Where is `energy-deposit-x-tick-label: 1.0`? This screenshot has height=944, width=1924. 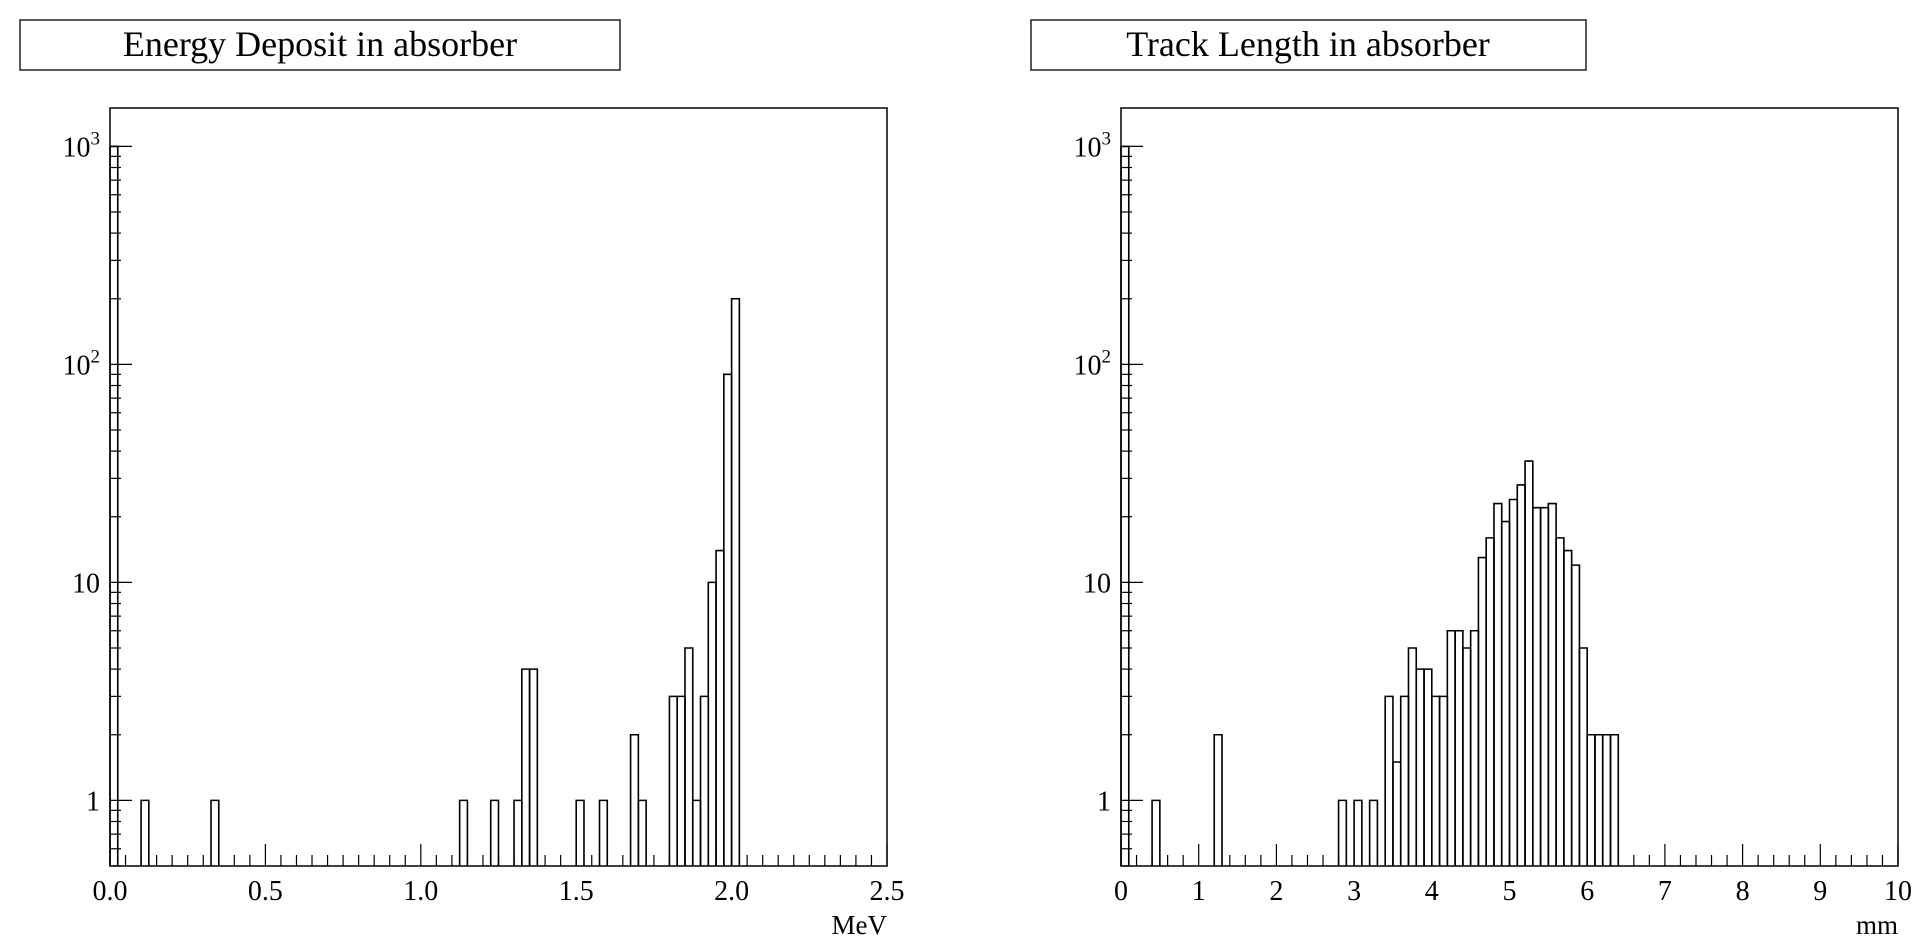
energy-deposit-x-tick-label: 1.0 is located at coordinates (420, 891).